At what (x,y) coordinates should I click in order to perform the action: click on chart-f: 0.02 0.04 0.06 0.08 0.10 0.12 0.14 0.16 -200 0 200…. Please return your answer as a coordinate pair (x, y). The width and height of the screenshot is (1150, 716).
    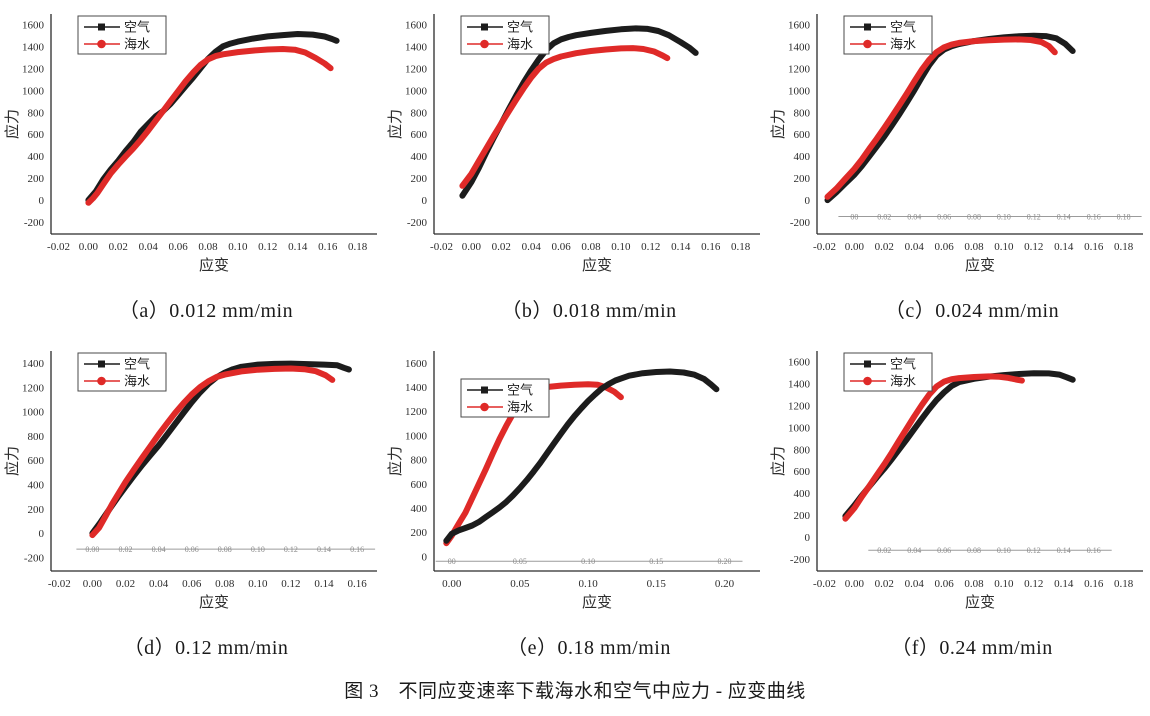
    Looking at the image, I should click on (956, 481).